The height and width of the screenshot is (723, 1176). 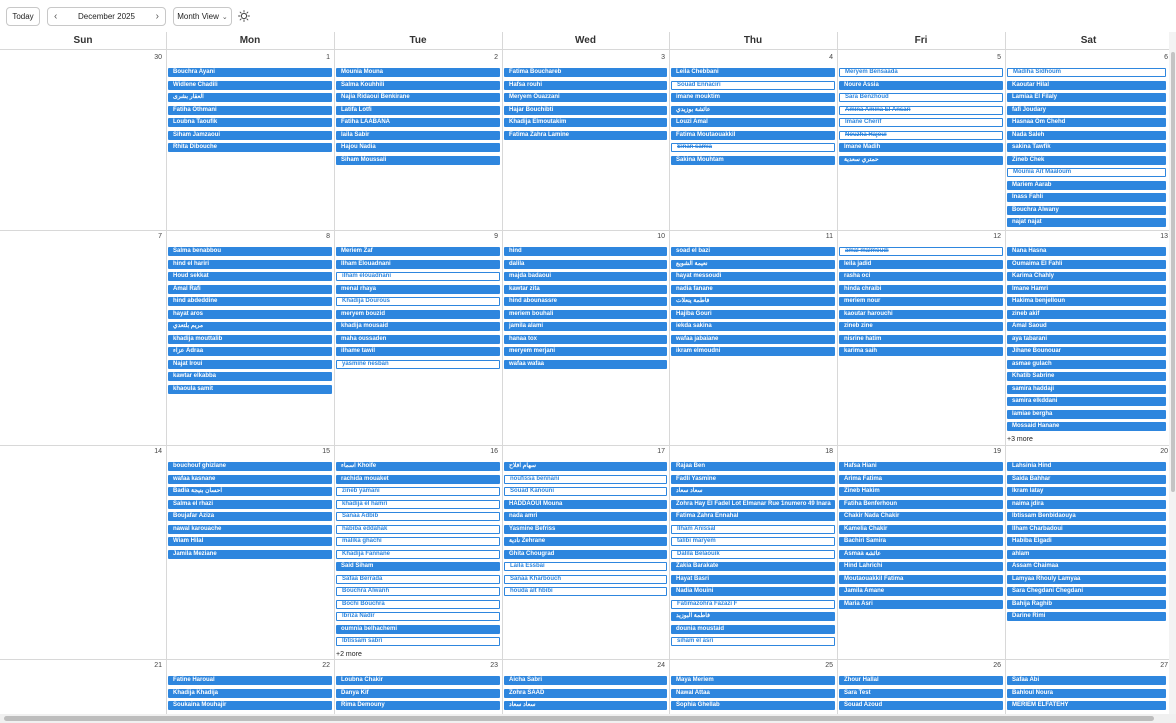 I want to click on day-number: 8, so click(x=328, y=236).